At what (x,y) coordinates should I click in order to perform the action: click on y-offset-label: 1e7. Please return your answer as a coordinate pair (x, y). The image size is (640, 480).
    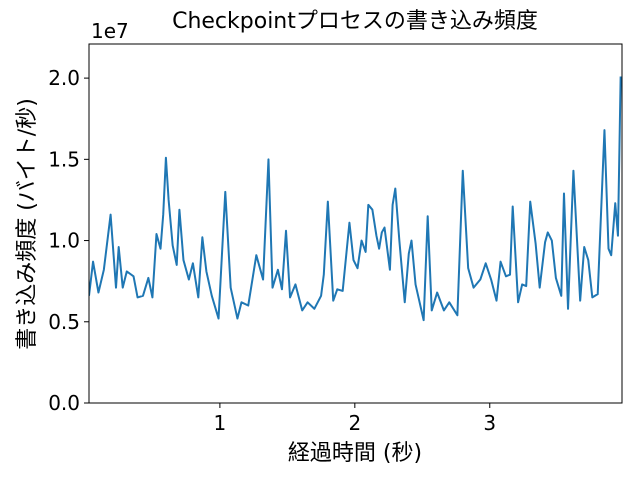
    Looking at the image, I should click on (110, 31).